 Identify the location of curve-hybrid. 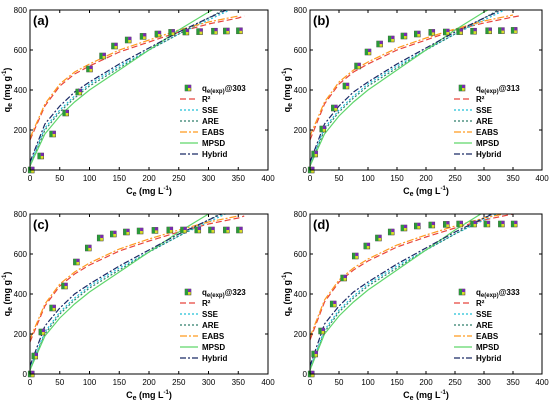
(127, 290).